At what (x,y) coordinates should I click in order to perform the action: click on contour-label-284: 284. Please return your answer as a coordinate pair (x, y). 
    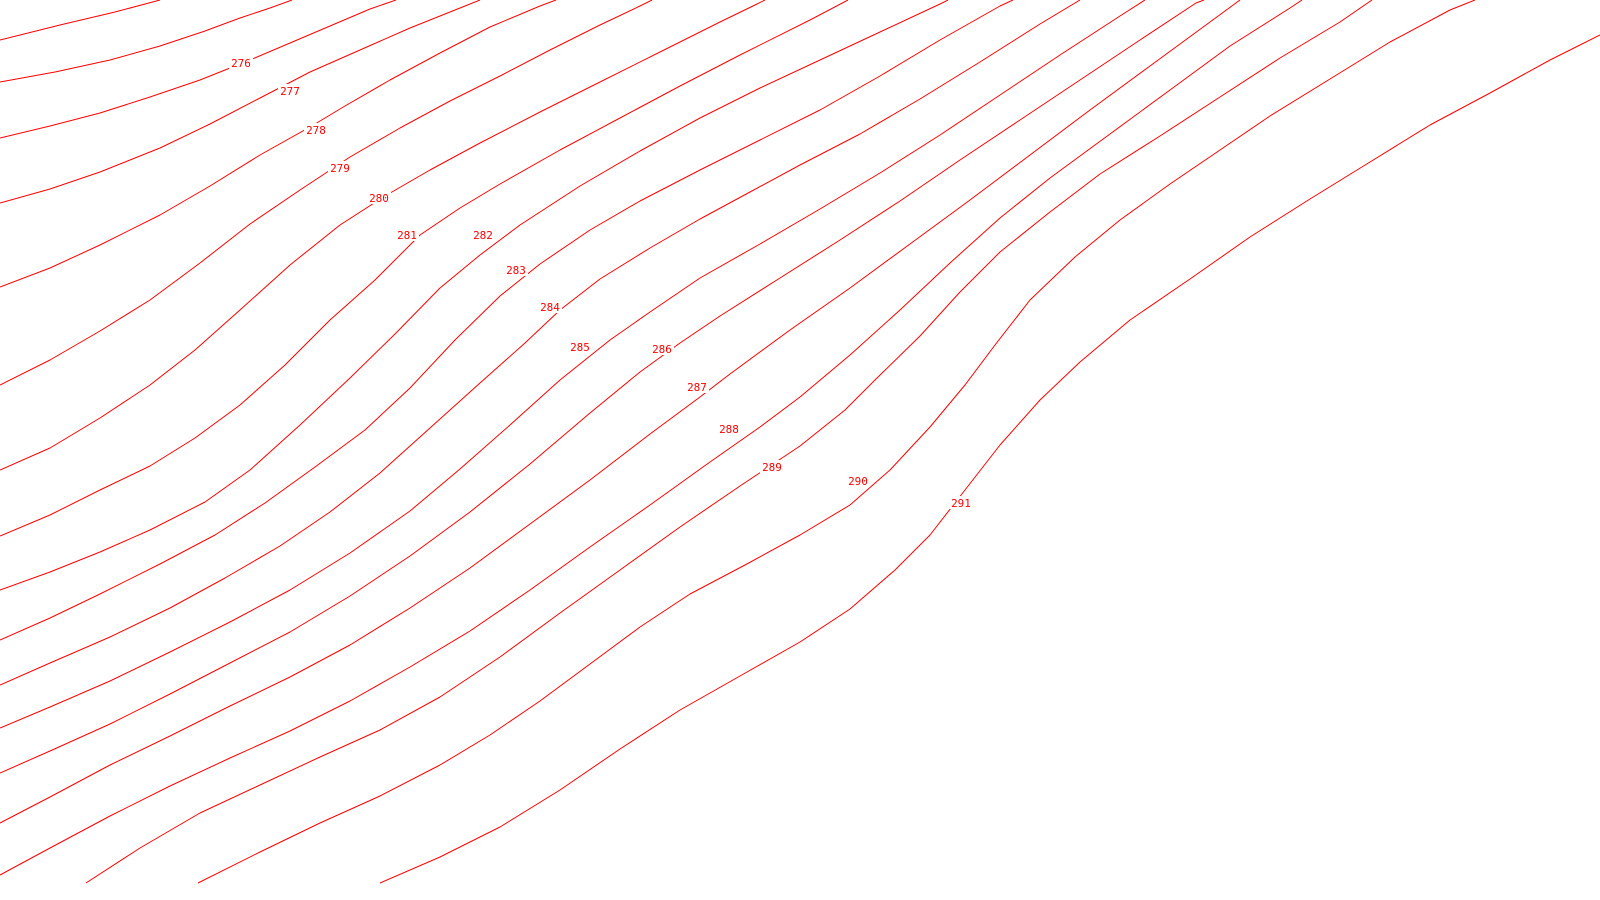
    Looking at the image, I should click on (550, 307).